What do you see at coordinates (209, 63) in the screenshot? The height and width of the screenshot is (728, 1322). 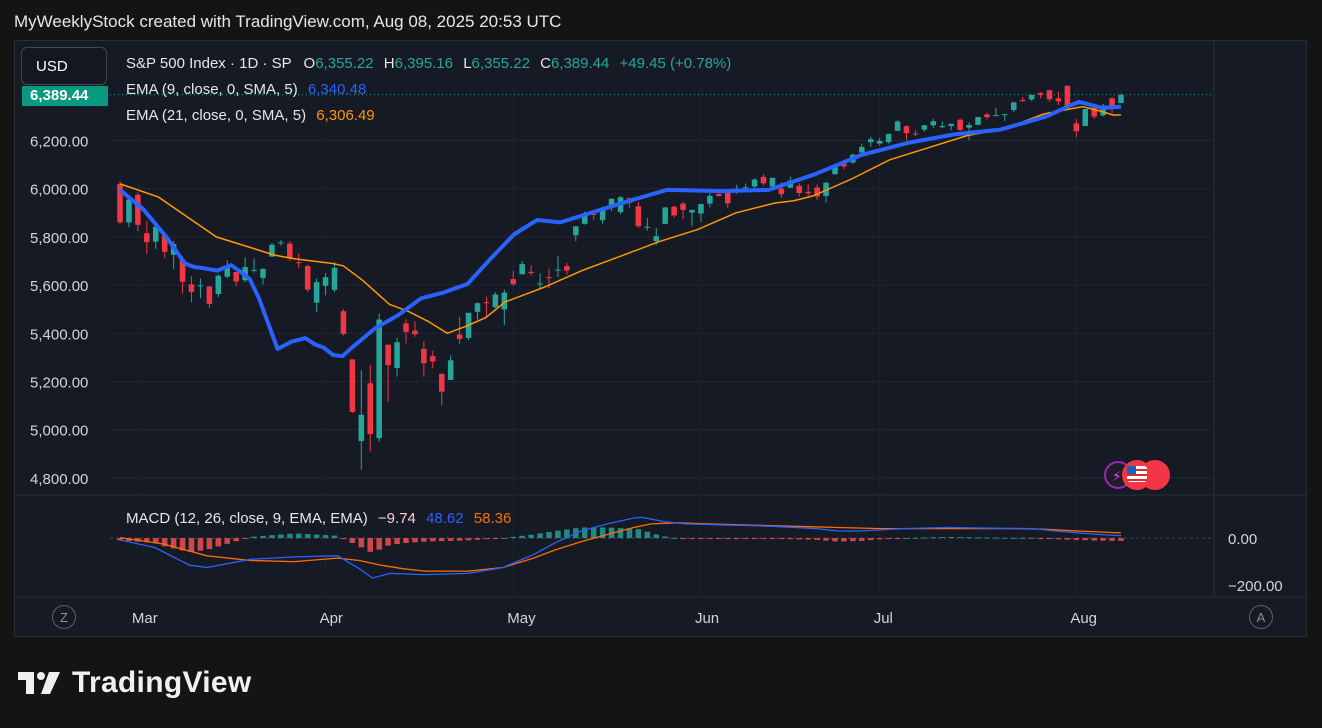 I see `symbol-title: S&P 500 Index · 1D · SP` at bounding box center [209, 63].